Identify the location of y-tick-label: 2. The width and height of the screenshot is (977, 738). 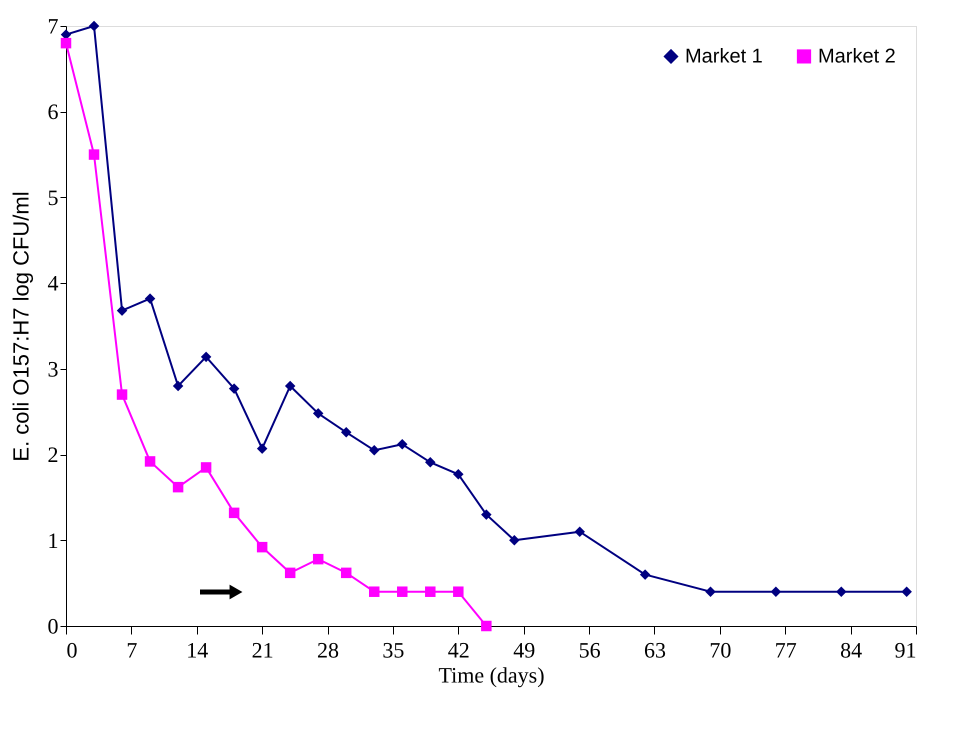
(53, 455).